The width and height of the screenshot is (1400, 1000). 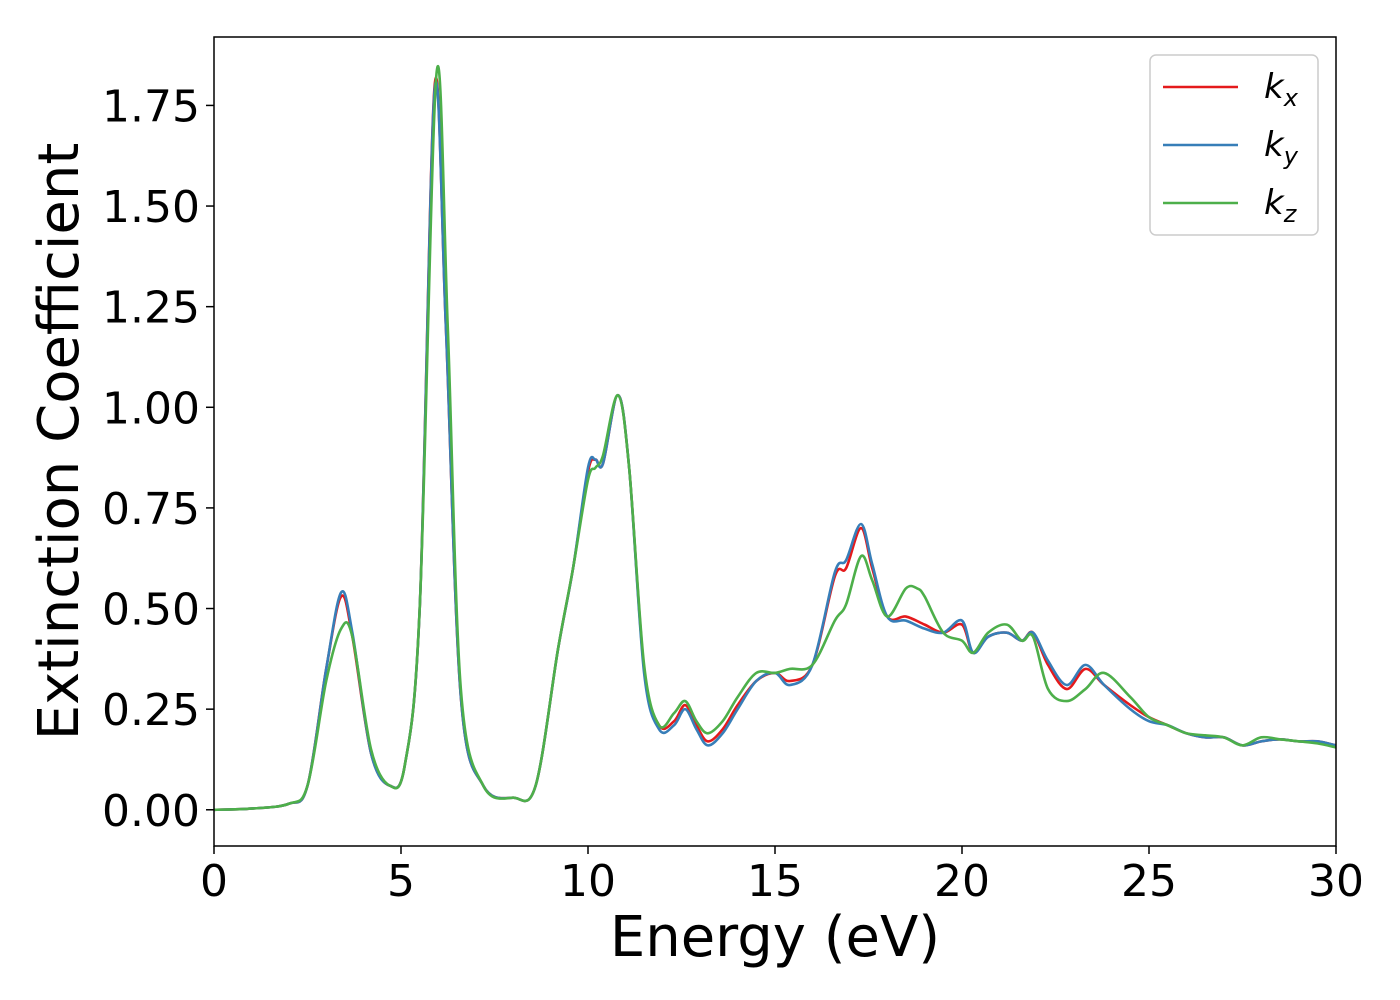 I want to click on x-axis: 0 5 10 15 20 25 30, so click(x=782, y=876).